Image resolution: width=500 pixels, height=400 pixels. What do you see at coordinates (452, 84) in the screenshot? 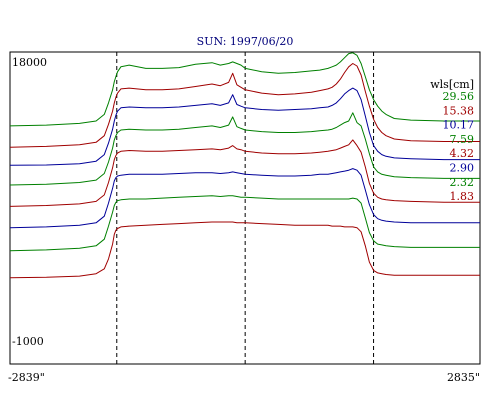
I see `legend-title: wls[cm]` at bounding box center [452, 84].